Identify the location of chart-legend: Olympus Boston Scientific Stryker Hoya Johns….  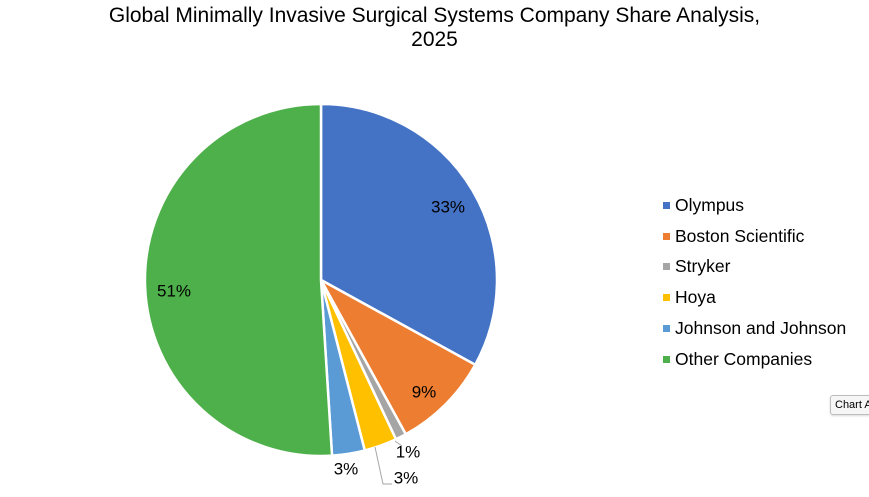
(754, 282).